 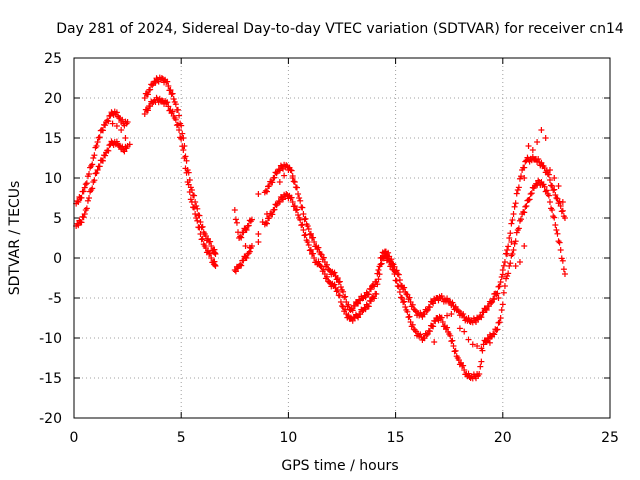 I want to click on y-tick-label: 5, so click(x=57, y=219).